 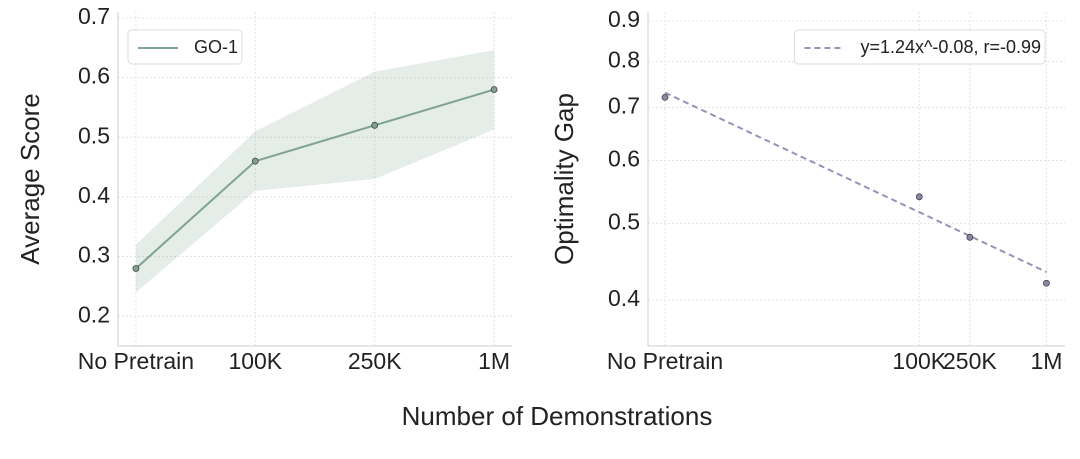 I want to click on y-tick-label: 0.3, so click(x=94, y=255).